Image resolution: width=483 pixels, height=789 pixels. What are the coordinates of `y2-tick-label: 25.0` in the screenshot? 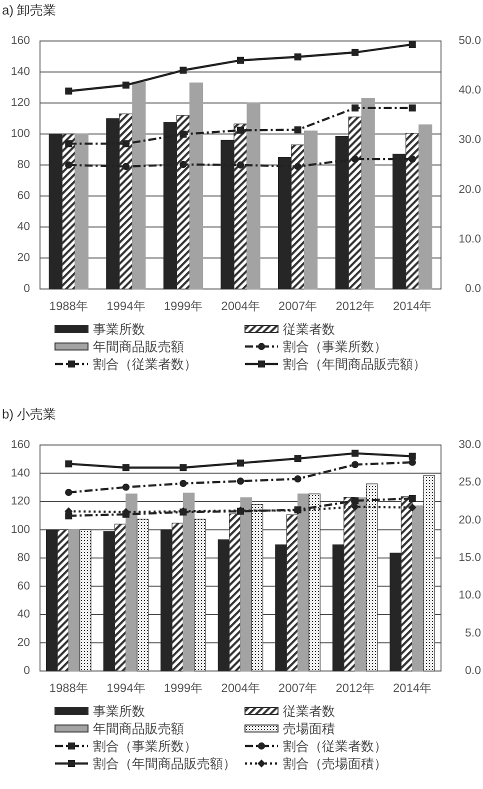 It's located at (469, 482).